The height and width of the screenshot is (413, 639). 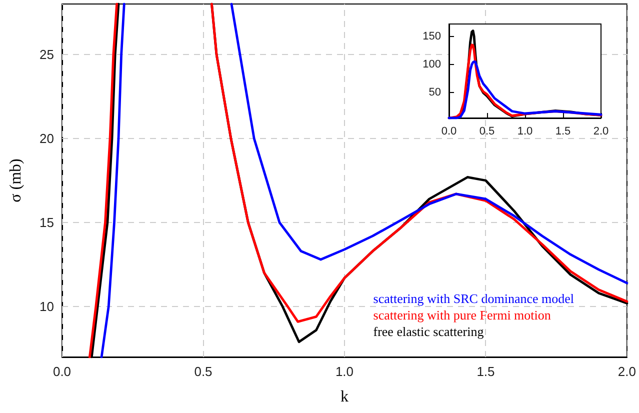 What do you see at coordinates (473, 298) in the screenshot?
I see `text: scattering with SRC dominance model` at bounding box center [473, 298].